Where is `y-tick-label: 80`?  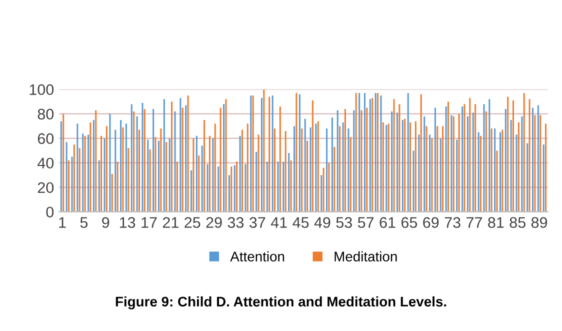 y-tick-label: 80 is located at coordinates (46, 114).